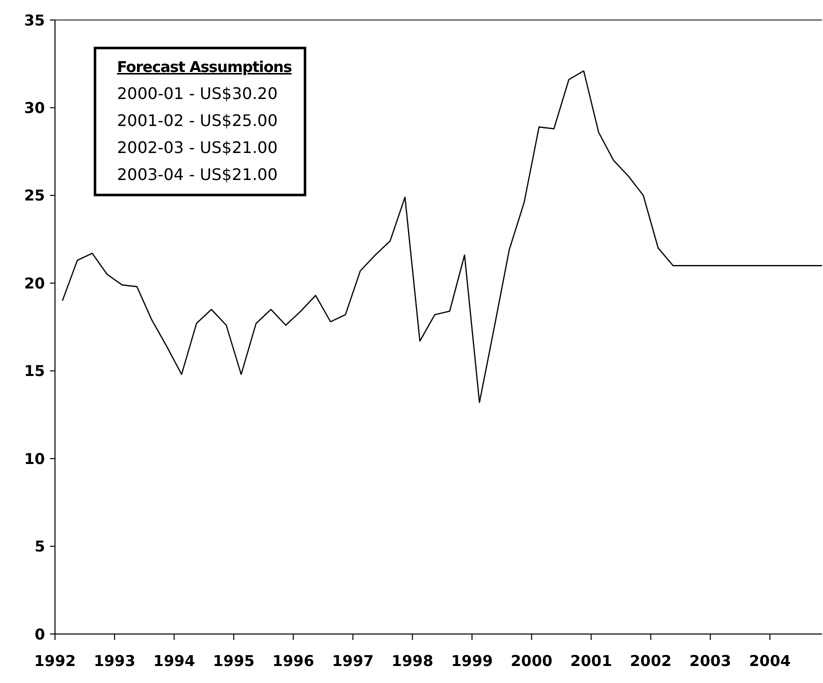 This screenshot has width=823, height=683. What do you see at coordinates (197, 93) in the screenshot?
I see `annotation: 2000-01 - US$30.20` at bounding box center [197, 93].